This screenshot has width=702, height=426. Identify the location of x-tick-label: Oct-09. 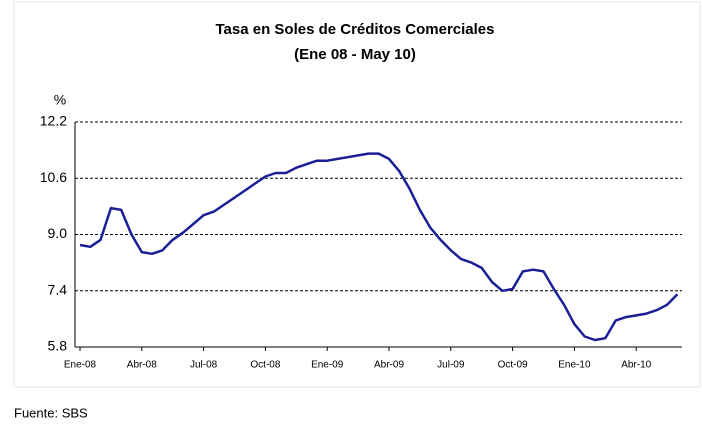
(513, 365).